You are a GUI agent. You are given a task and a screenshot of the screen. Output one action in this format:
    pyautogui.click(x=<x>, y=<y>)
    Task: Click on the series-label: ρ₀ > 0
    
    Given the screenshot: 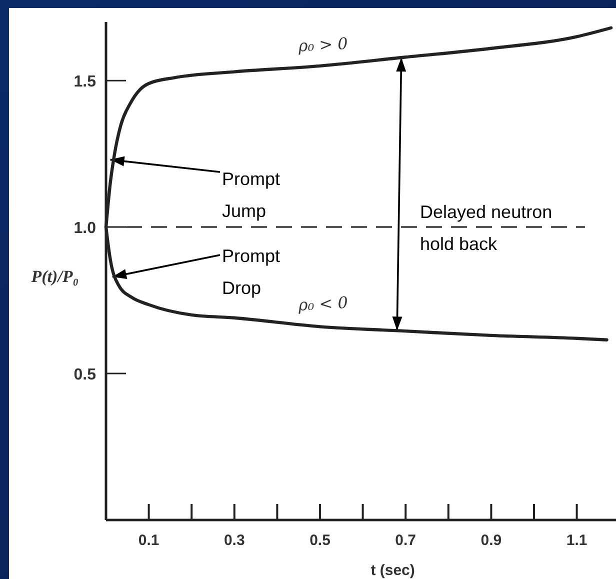 What is the action you would take?
    pyautogui.click(x=322, y=45)
    